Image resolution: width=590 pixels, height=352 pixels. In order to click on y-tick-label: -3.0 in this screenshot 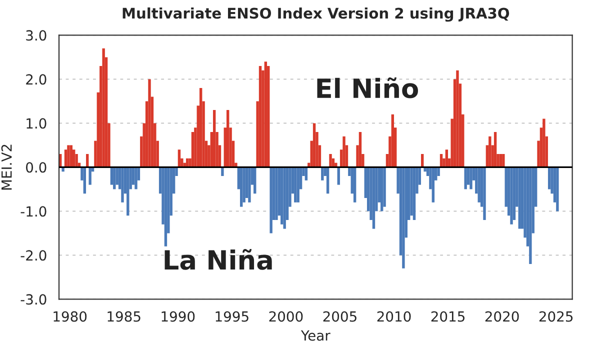, I will do `click(33, 299)`.